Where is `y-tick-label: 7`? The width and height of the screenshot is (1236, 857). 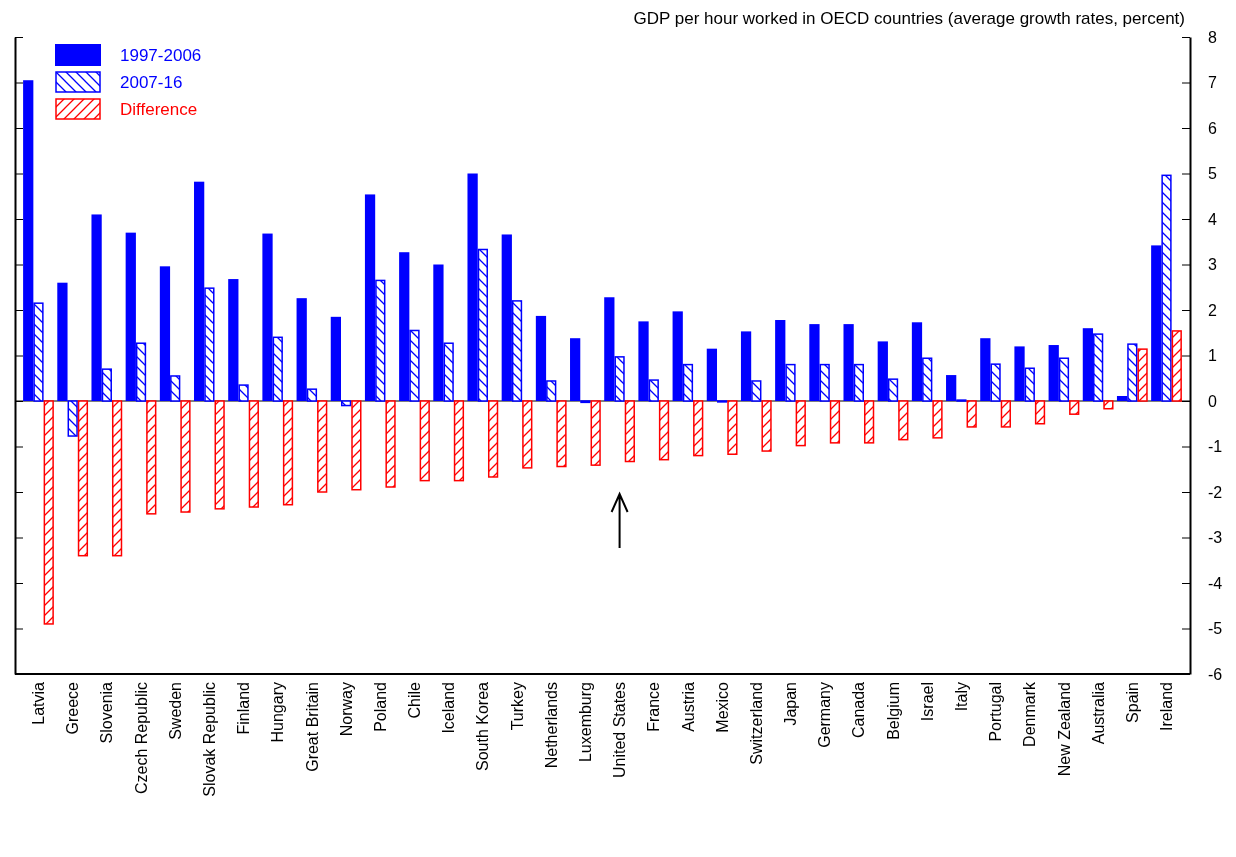
y-tick-label: 7 is located at coordinates (1212, 83).